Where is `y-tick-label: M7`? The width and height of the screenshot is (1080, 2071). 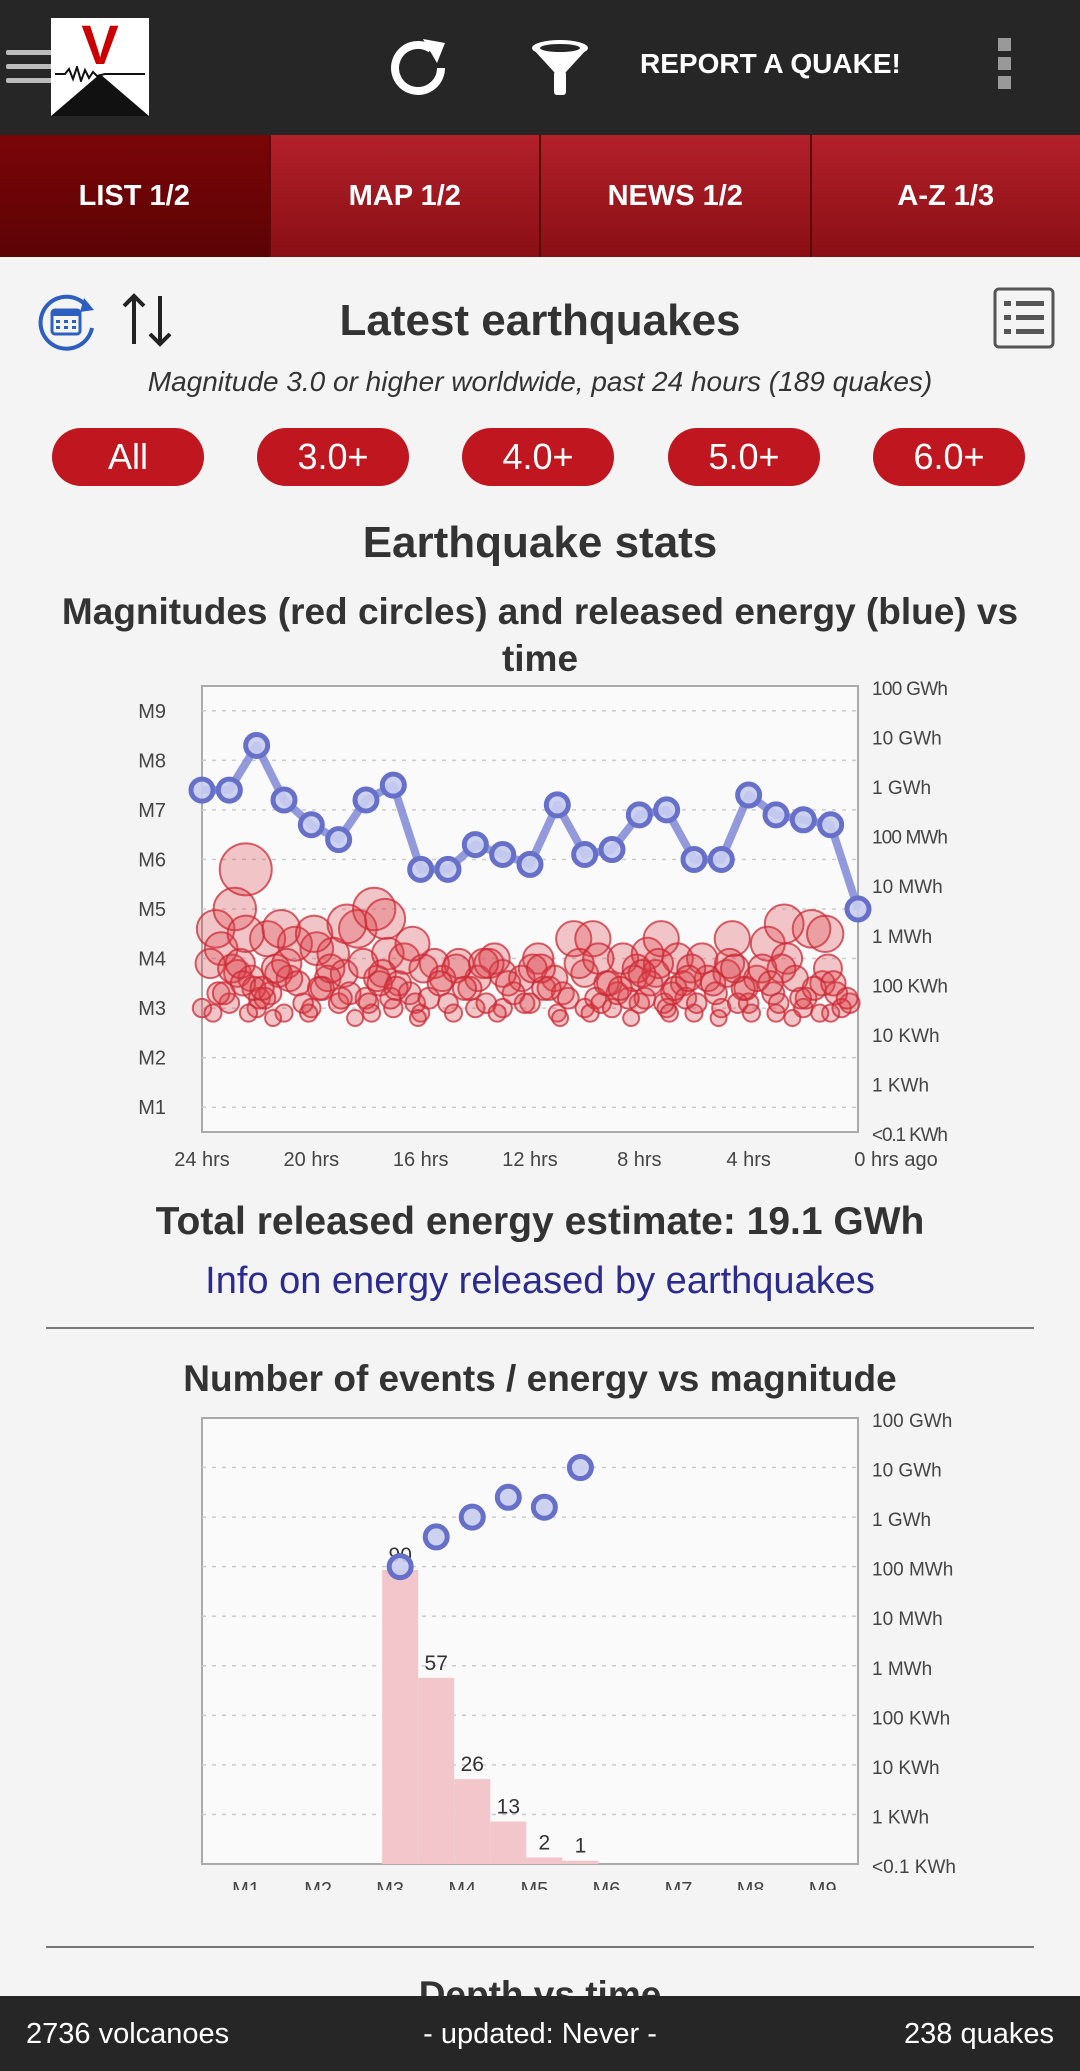
y-tick-label: M7 is located at coordinates (152, 811).